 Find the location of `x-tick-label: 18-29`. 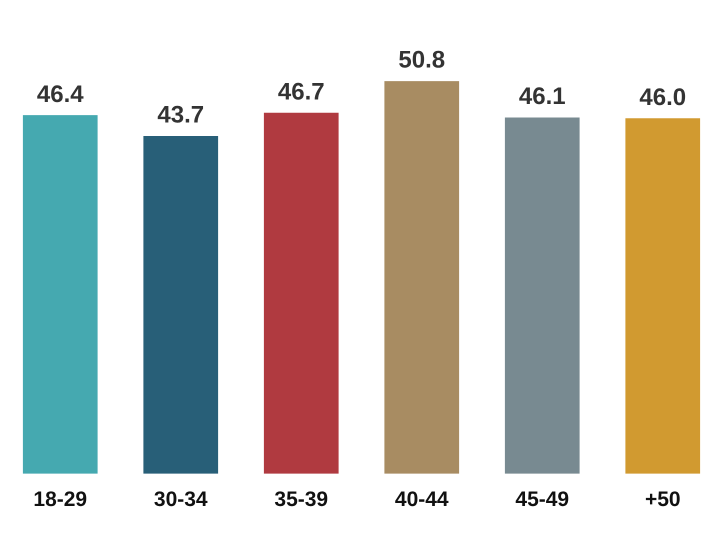

x-tick-label: 18-29 is located at coordinates (60, 500).